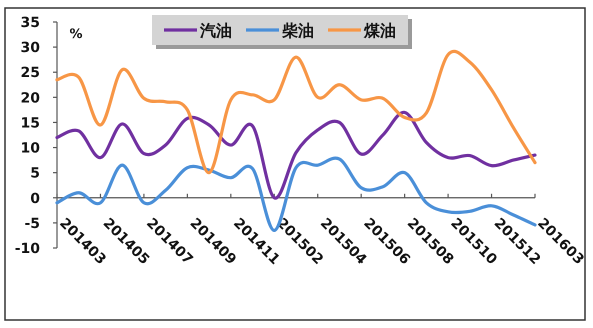 This screenshot has height=328, width=593. I want to click on y-tick-label: 15, so click(30, 123).